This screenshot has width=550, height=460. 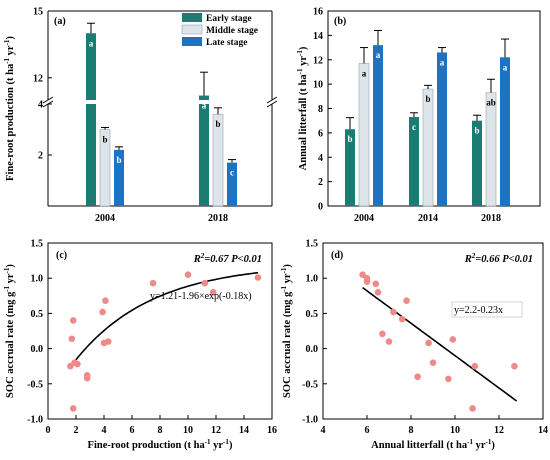 What do you see at coordinates (38, 12) in the screenshot?
I see `y-tick-label: 15` at bounding box center [38, 12].